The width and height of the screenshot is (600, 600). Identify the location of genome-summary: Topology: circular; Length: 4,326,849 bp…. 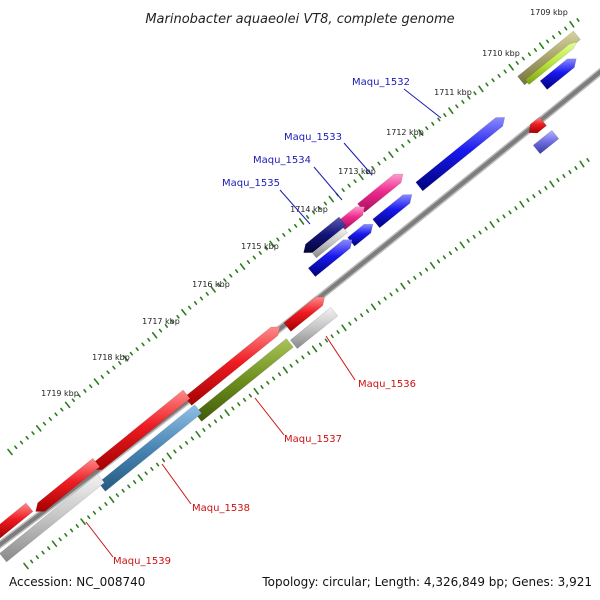
(426, 582).